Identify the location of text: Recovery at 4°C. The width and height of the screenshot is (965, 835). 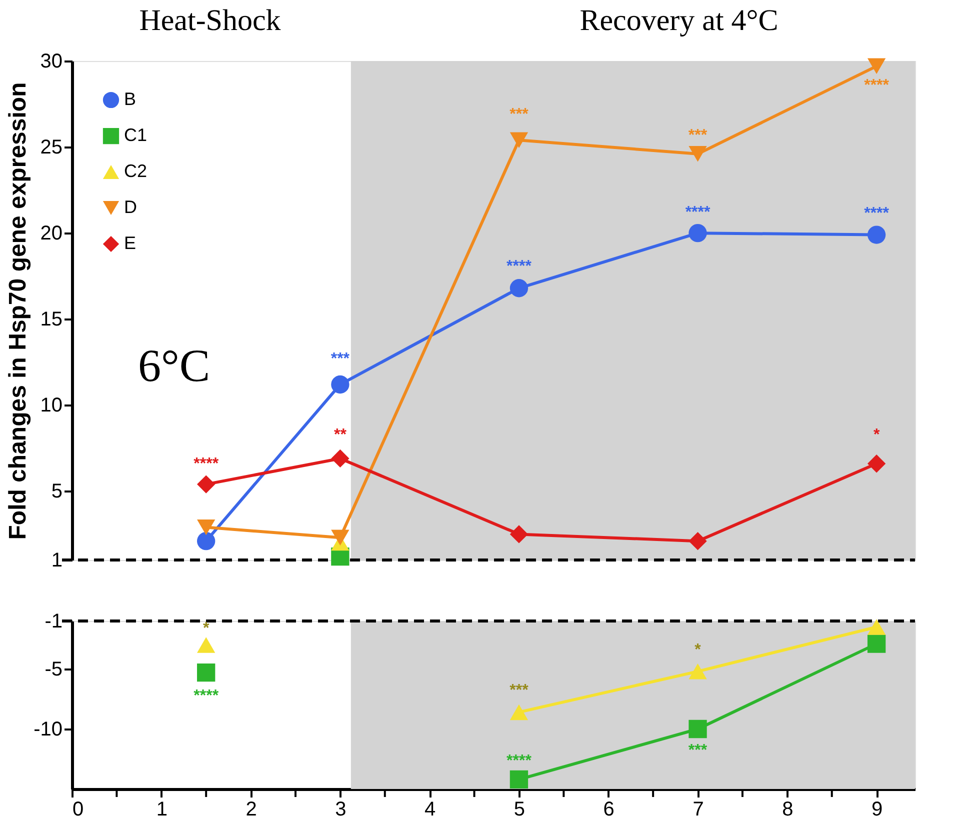
(679, 20).